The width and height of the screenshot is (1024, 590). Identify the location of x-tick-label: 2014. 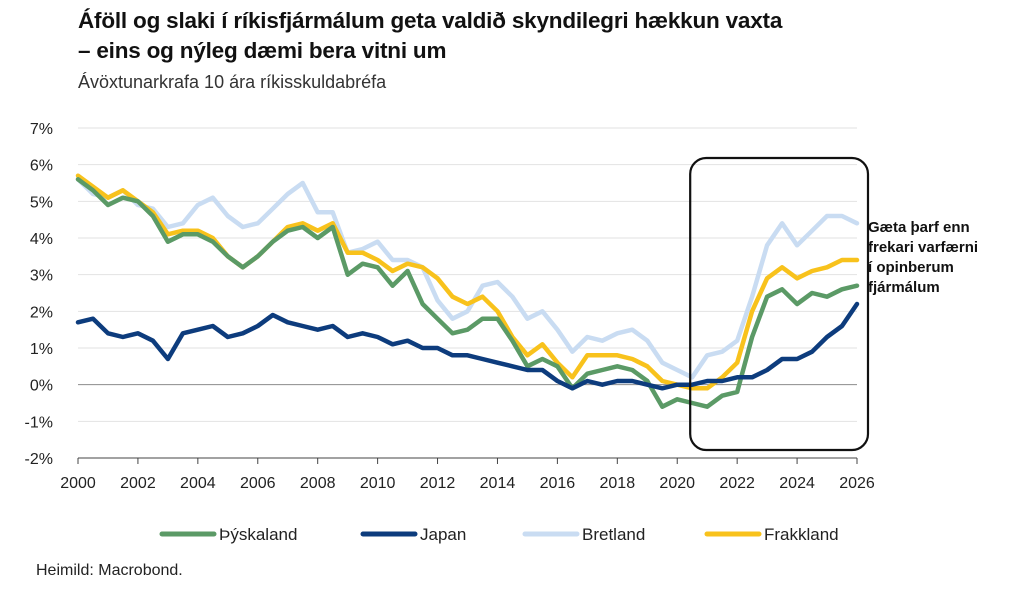
(498, 483).